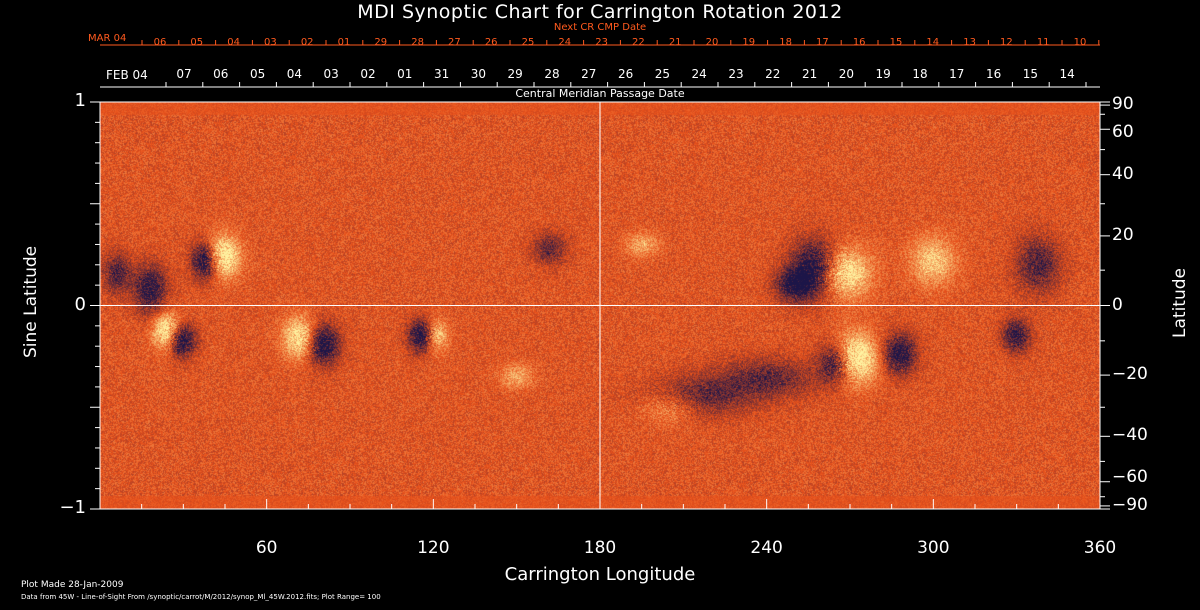 The height and width of the screenshot is (610, 1200). Describe the element at coordinates (1043, 42) in the screenshot. I see `next-cr-date: 11` at that location.